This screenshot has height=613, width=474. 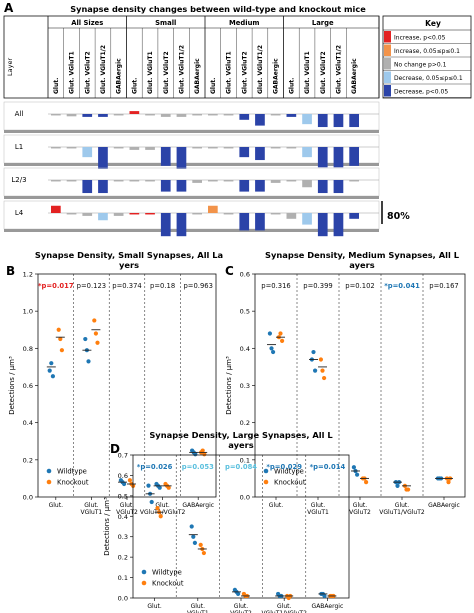 I want to click on p-value-3: *p=0.041, so click(x=402, y=286).